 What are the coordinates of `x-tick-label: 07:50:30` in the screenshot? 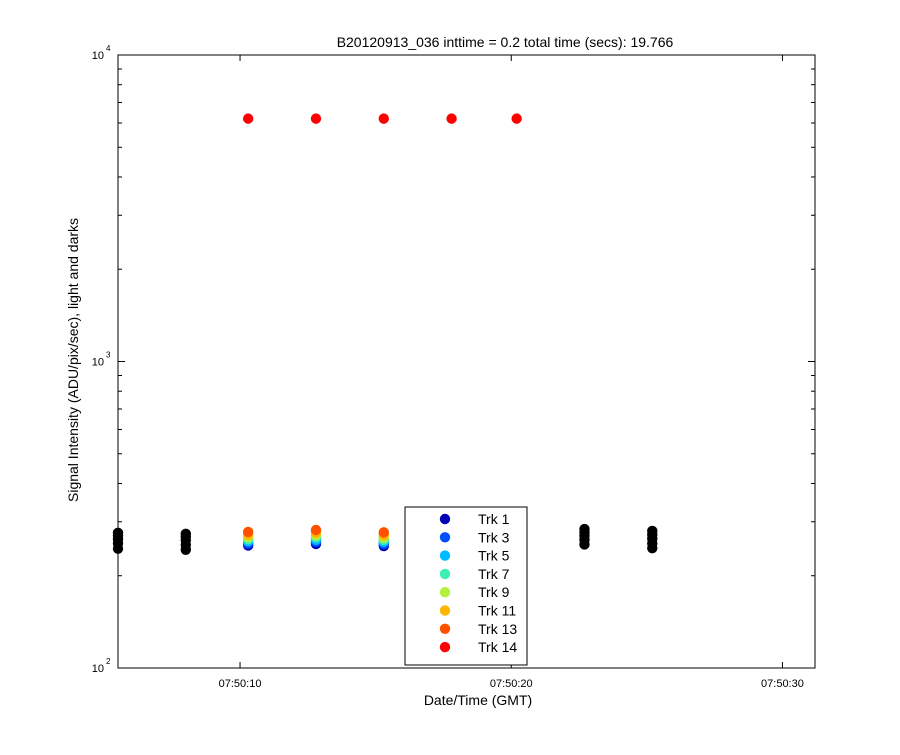 It's located at (782, 684).